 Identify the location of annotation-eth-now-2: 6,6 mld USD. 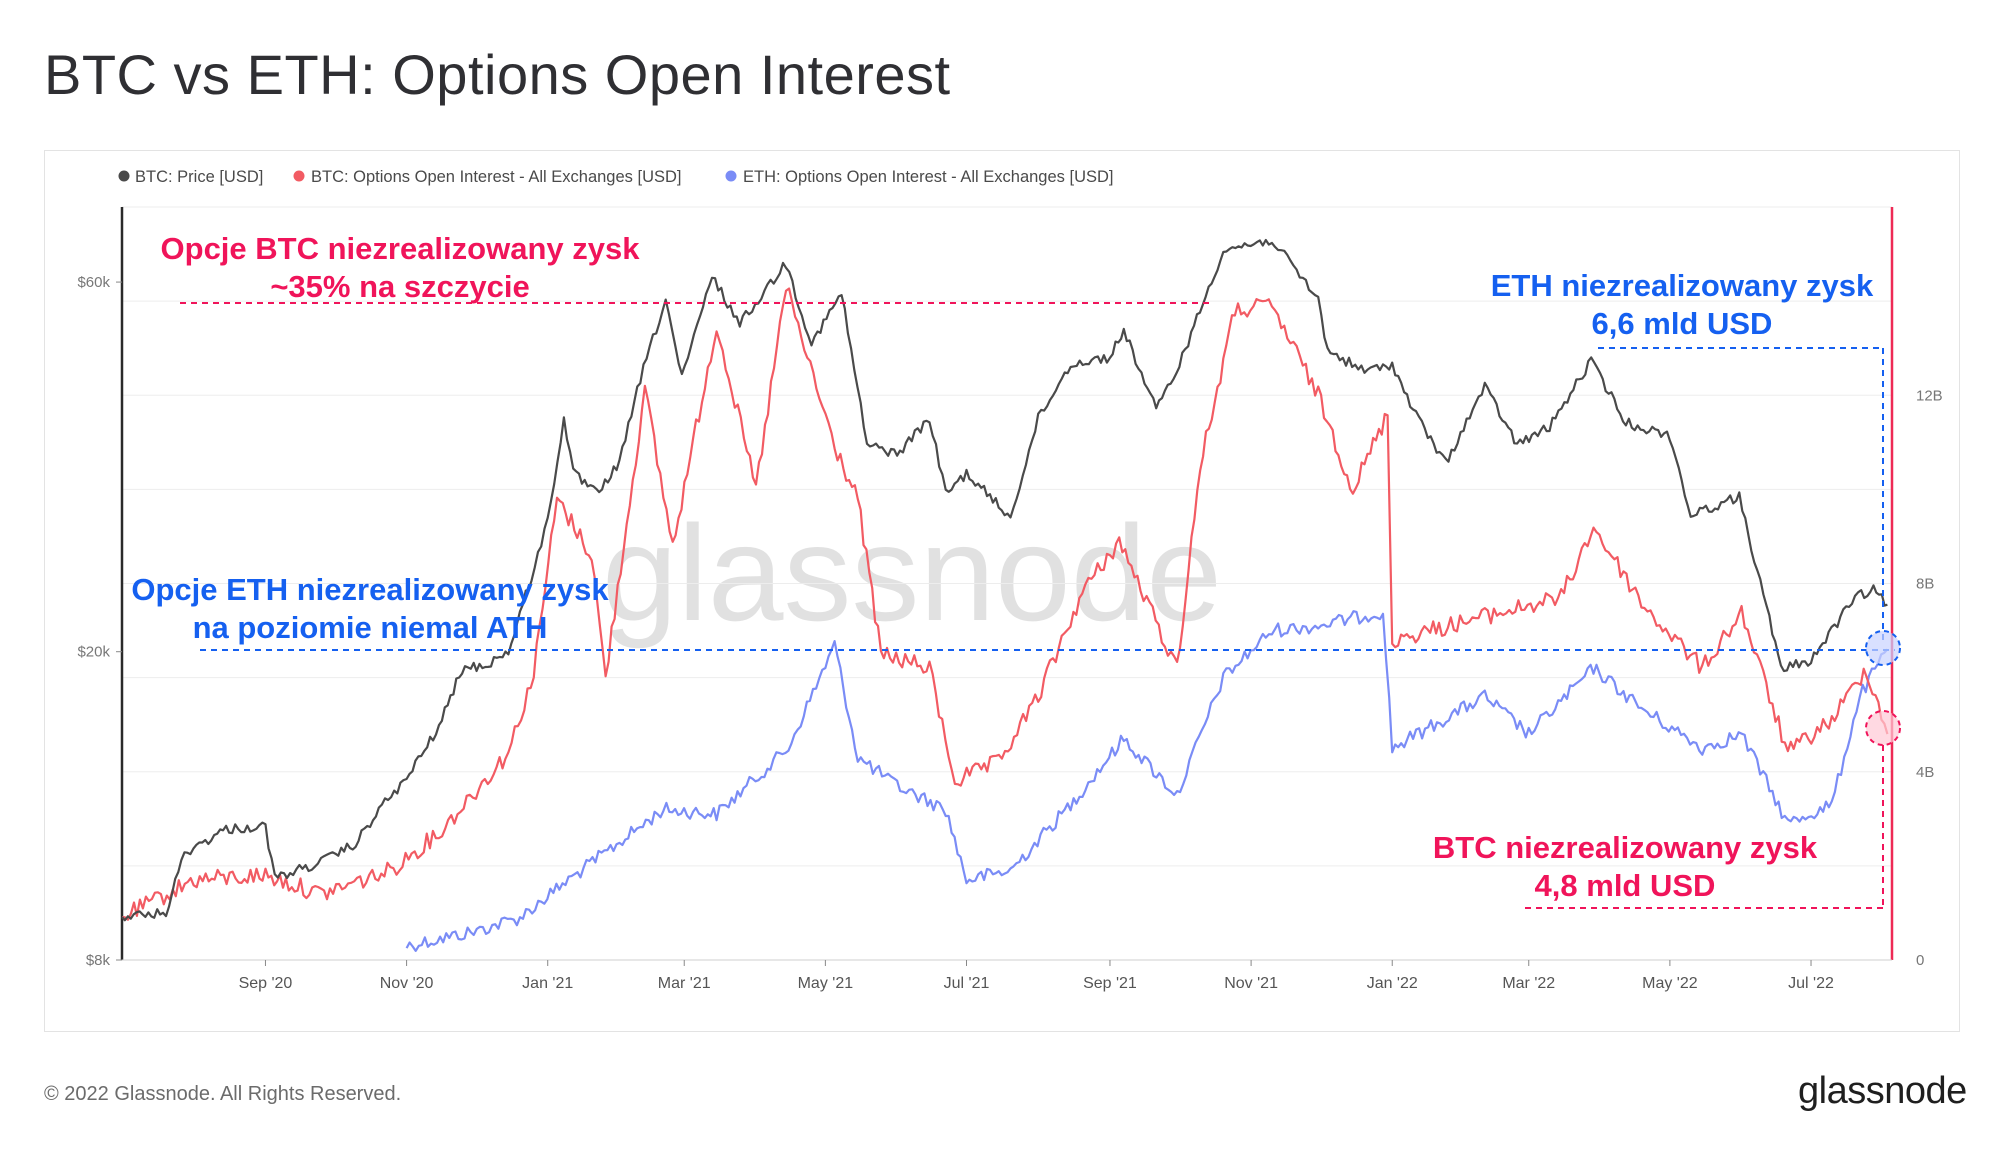
(1682, 323).